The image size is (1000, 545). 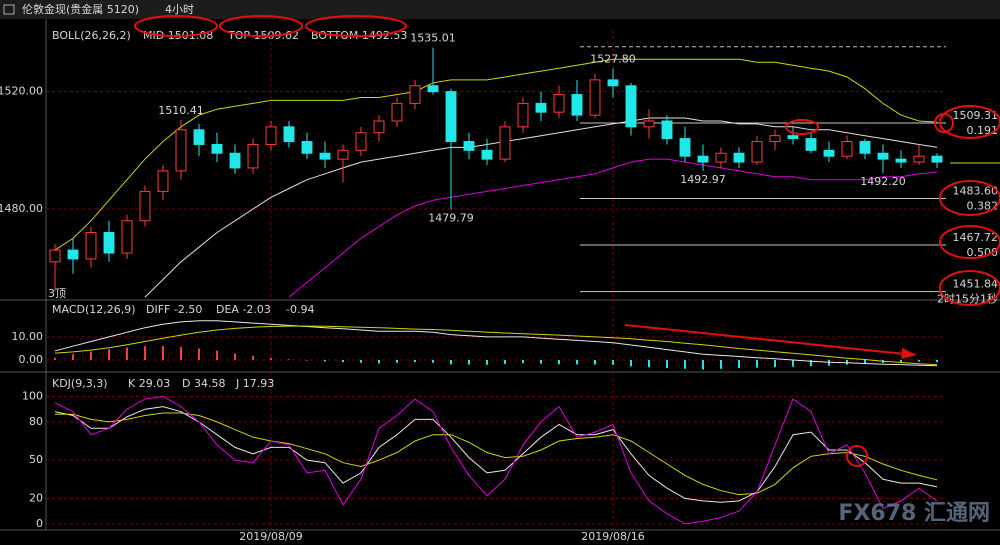 I want to click on level-label: 1483.60, so click(x=976, y=190).